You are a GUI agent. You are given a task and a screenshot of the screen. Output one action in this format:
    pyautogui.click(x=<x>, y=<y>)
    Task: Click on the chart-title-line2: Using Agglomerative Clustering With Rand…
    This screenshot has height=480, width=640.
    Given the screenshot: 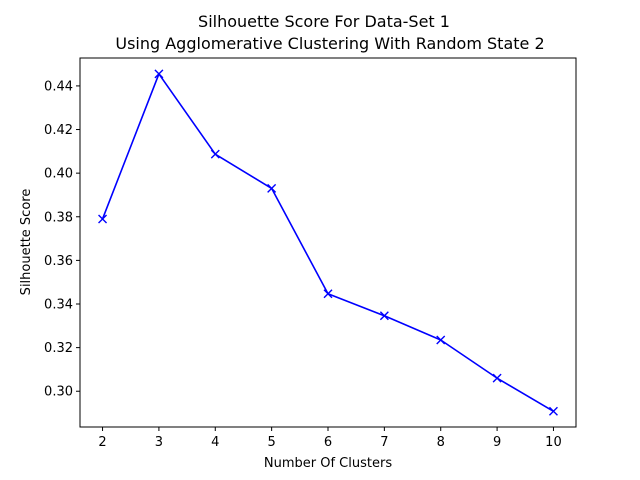 What is the action you would take?
    pyautogui.click(x=329, y=43)
    